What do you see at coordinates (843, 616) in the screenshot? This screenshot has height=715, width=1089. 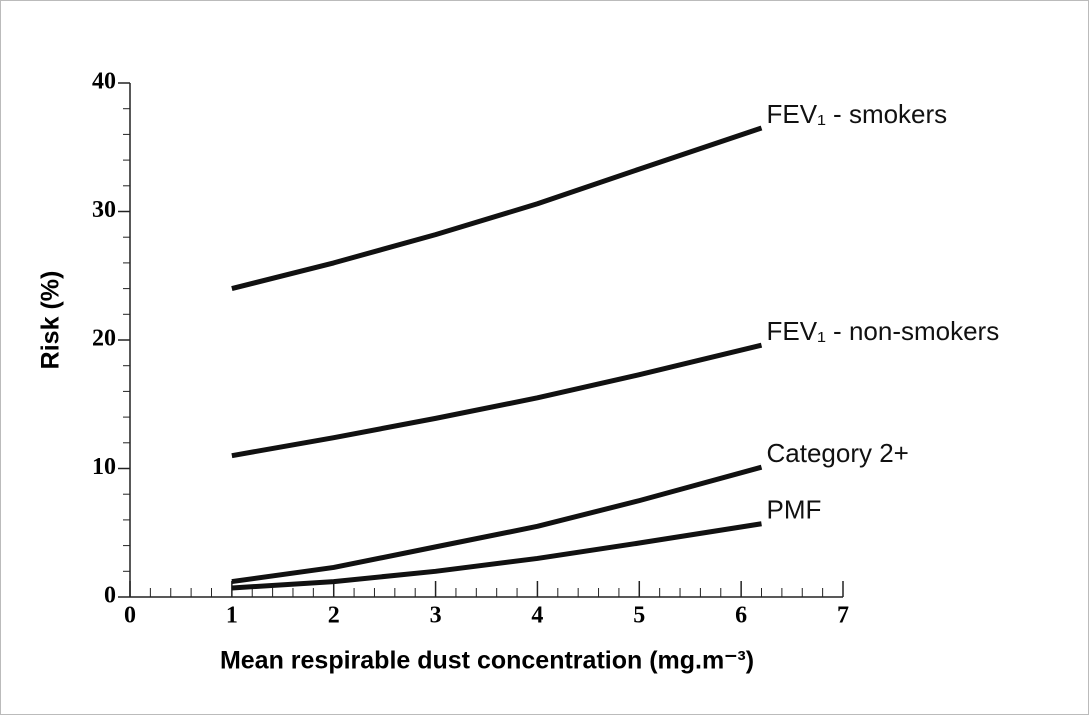 I see `x-tick-label: 7` at bounding box center [843, 616].